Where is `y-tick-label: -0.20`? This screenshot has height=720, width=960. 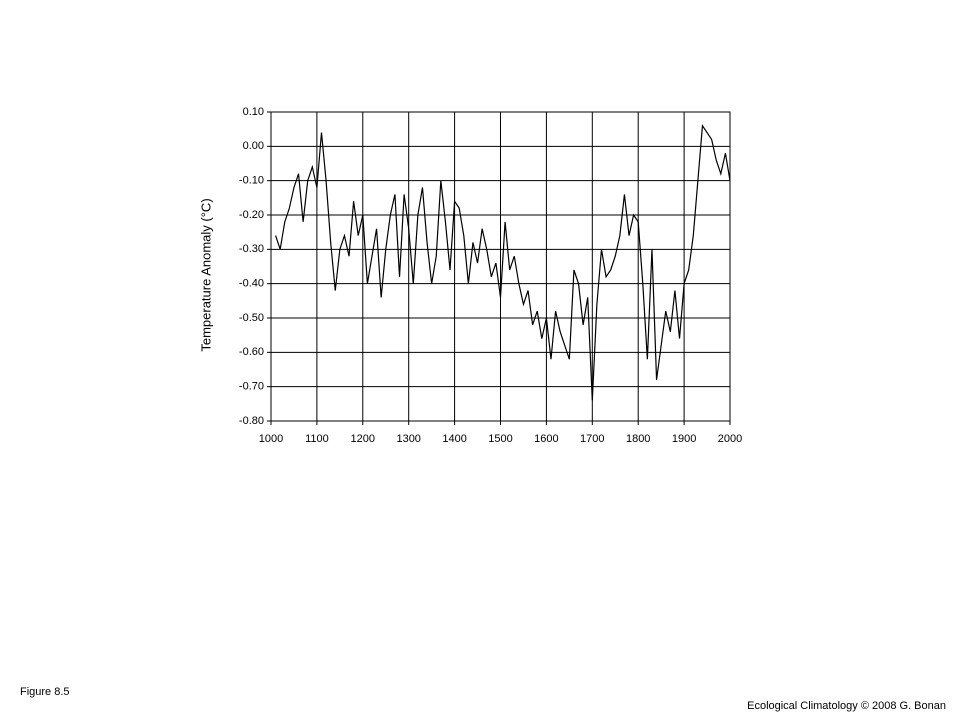
y-tick-label: -0.20 is located at coordinates (251, 215).